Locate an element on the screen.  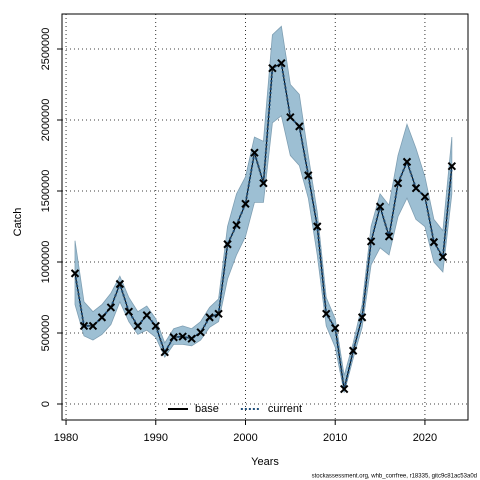
y-axis-label: Catch is located at coordinates (18, 222).